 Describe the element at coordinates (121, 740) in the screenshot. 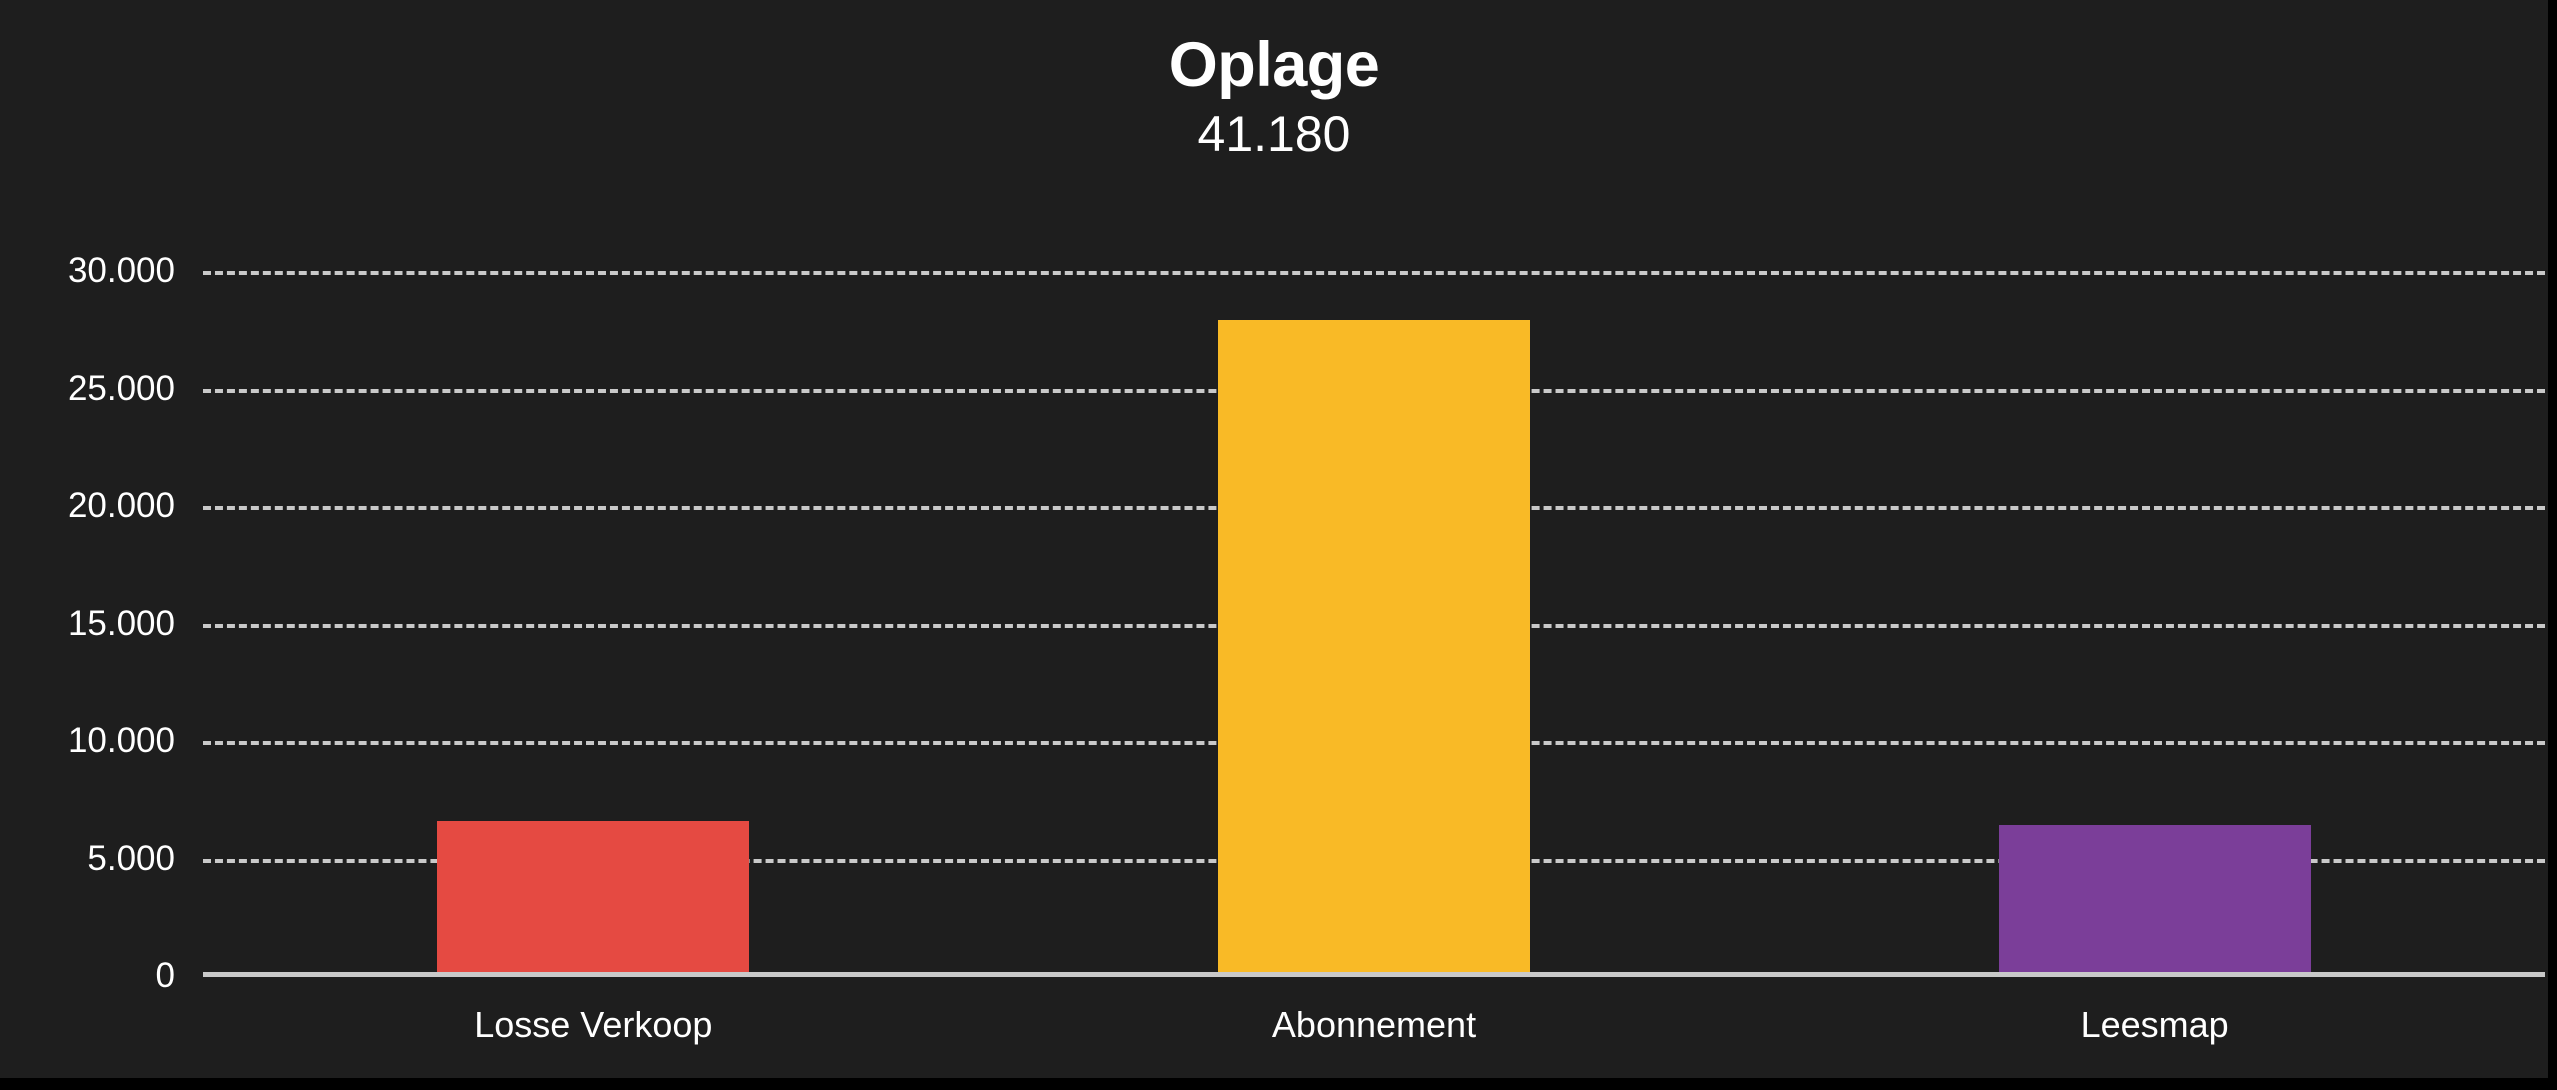

I see `y-axis-tick-label: 10.000` at that location.